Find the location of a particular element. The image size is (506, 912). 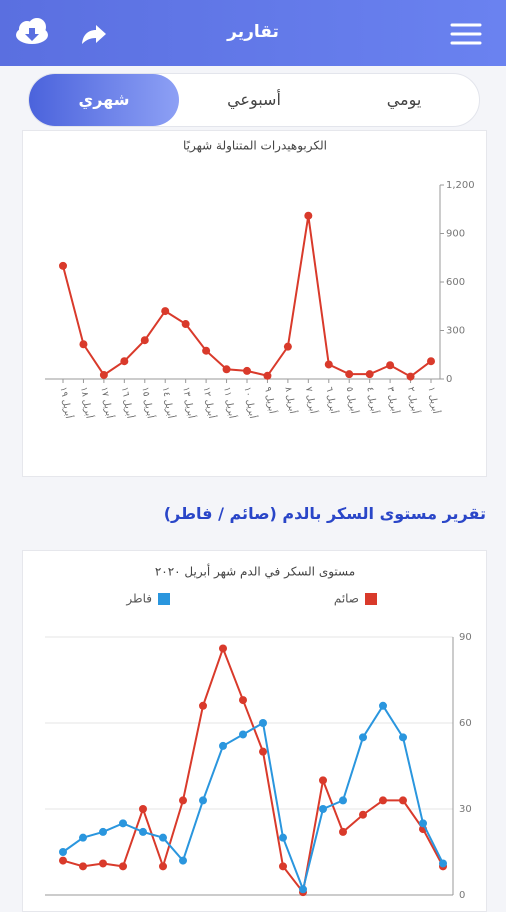

x-tick-label: أبريل ٧ is located at coordinates (311, 400).